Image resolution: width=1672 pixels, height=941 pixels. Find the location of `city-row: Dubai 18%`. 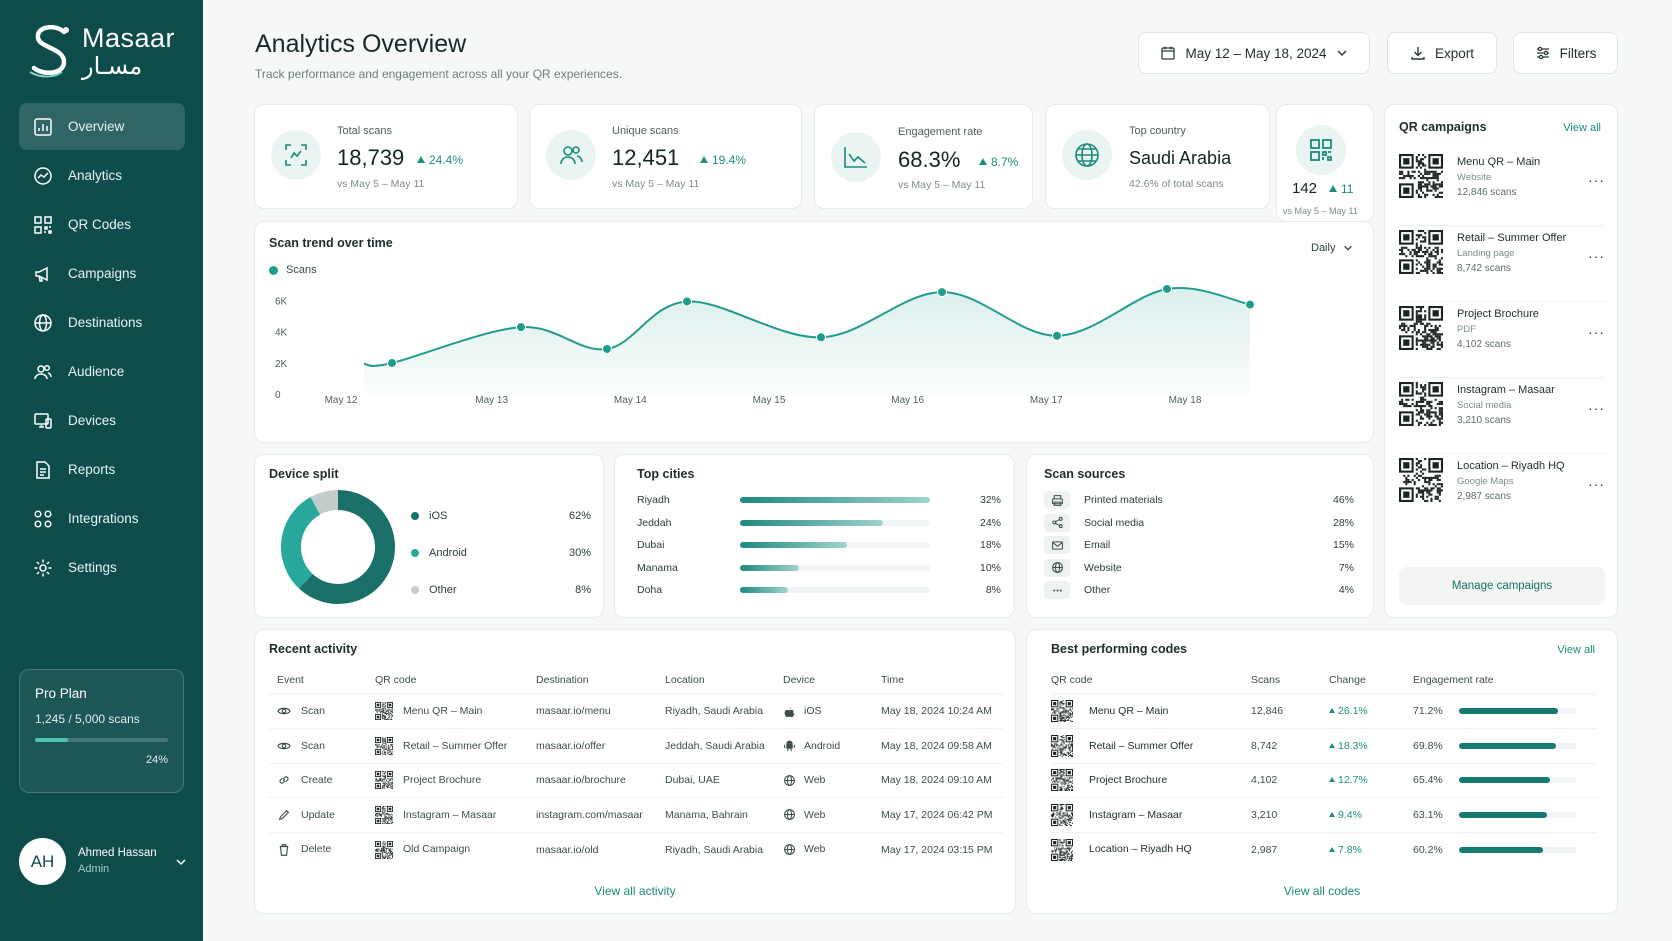

city-row: Dubai 18% is located at coordinates (819, 545).